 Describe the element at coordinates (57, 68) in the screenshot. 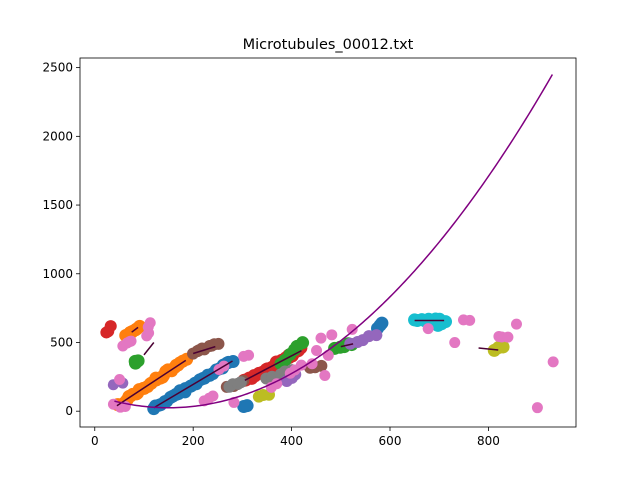

I see `y-tick-label: 2500` at that location.